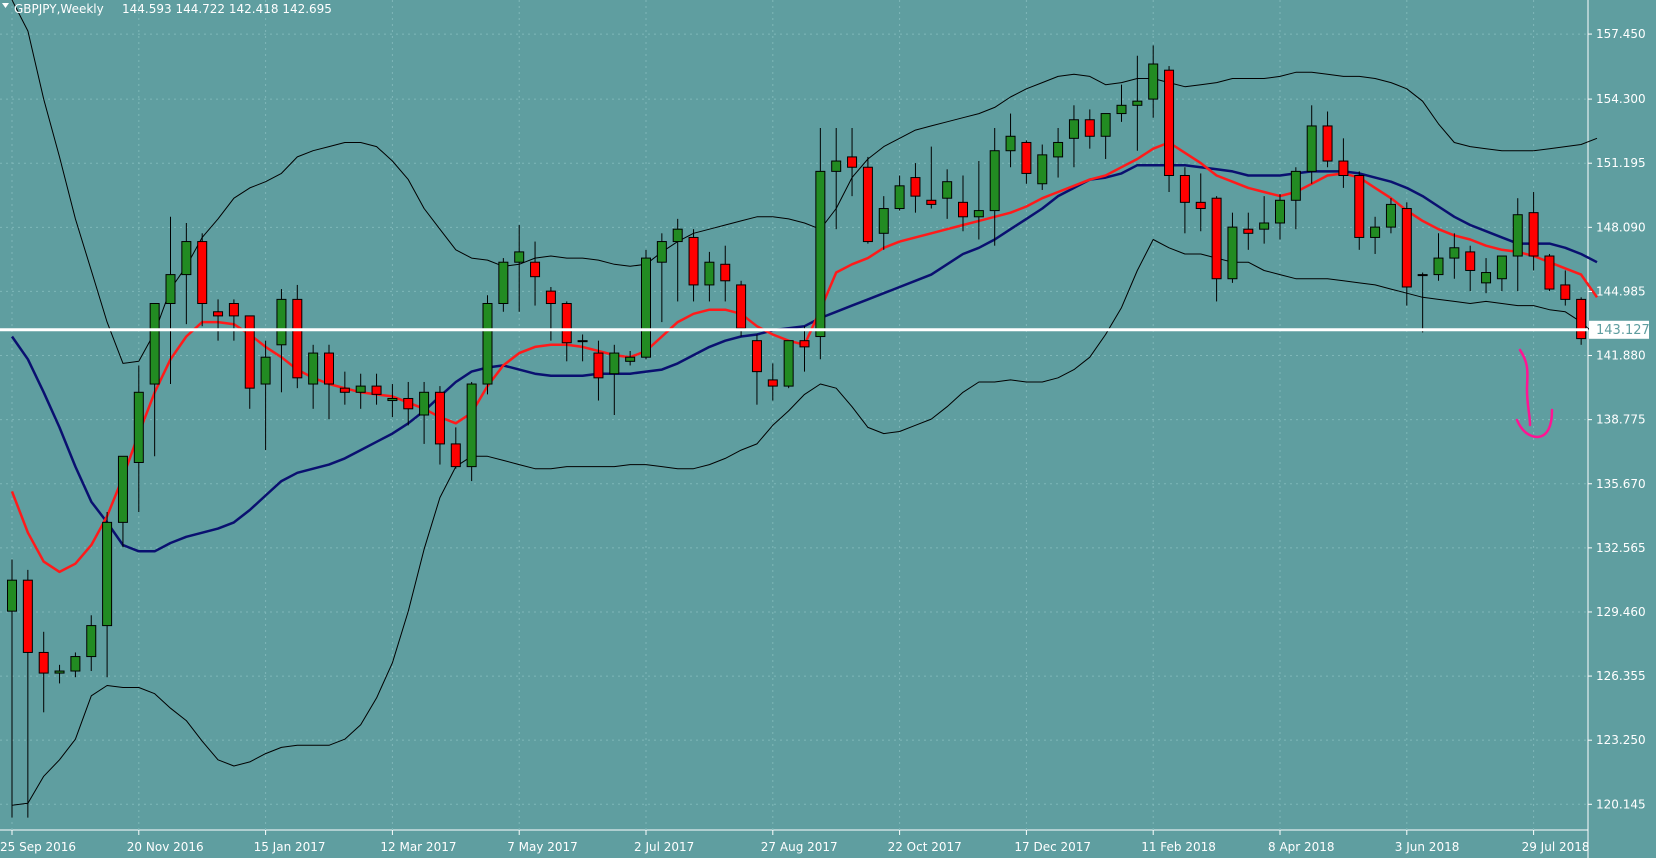 This screenshot has height=858, width=1656. I want to click on pink-arrow-annotation, so click(1534, 393).